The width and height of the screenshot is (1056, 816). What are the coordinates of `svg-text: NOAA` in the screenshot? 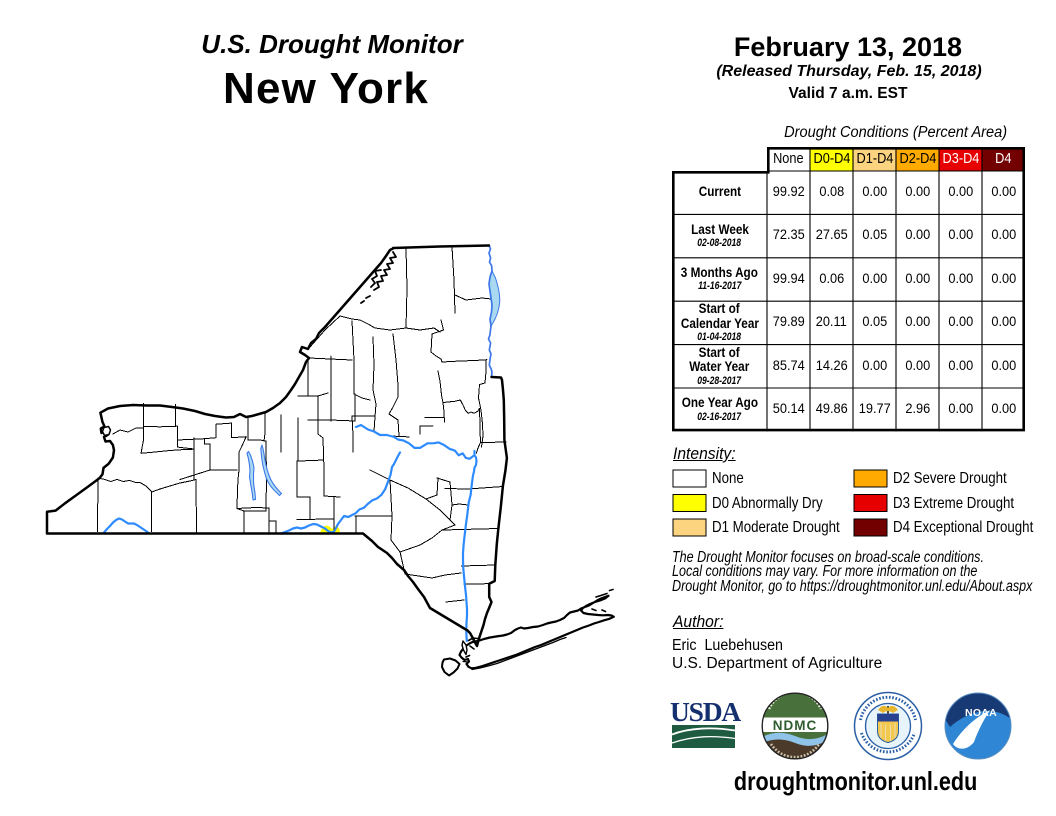 It's located at (981, 713).